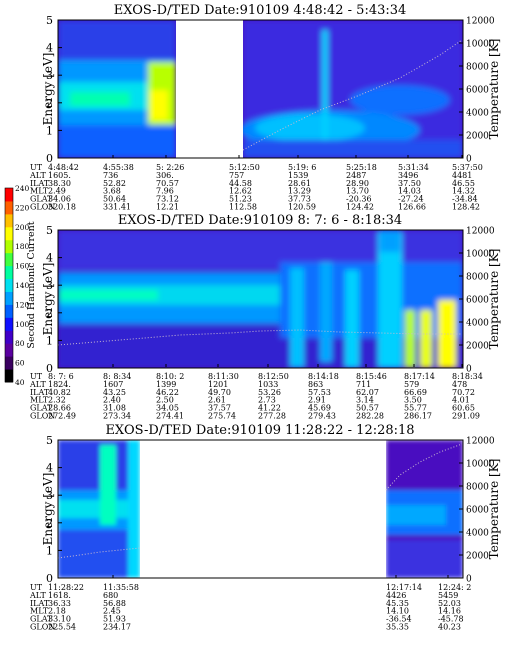 Image resolution: width=505 pixels, height=649 pixels. Describe the element at coordinates (463, 408) in the screenshot. I see `table-cell: 60.65` at that location.